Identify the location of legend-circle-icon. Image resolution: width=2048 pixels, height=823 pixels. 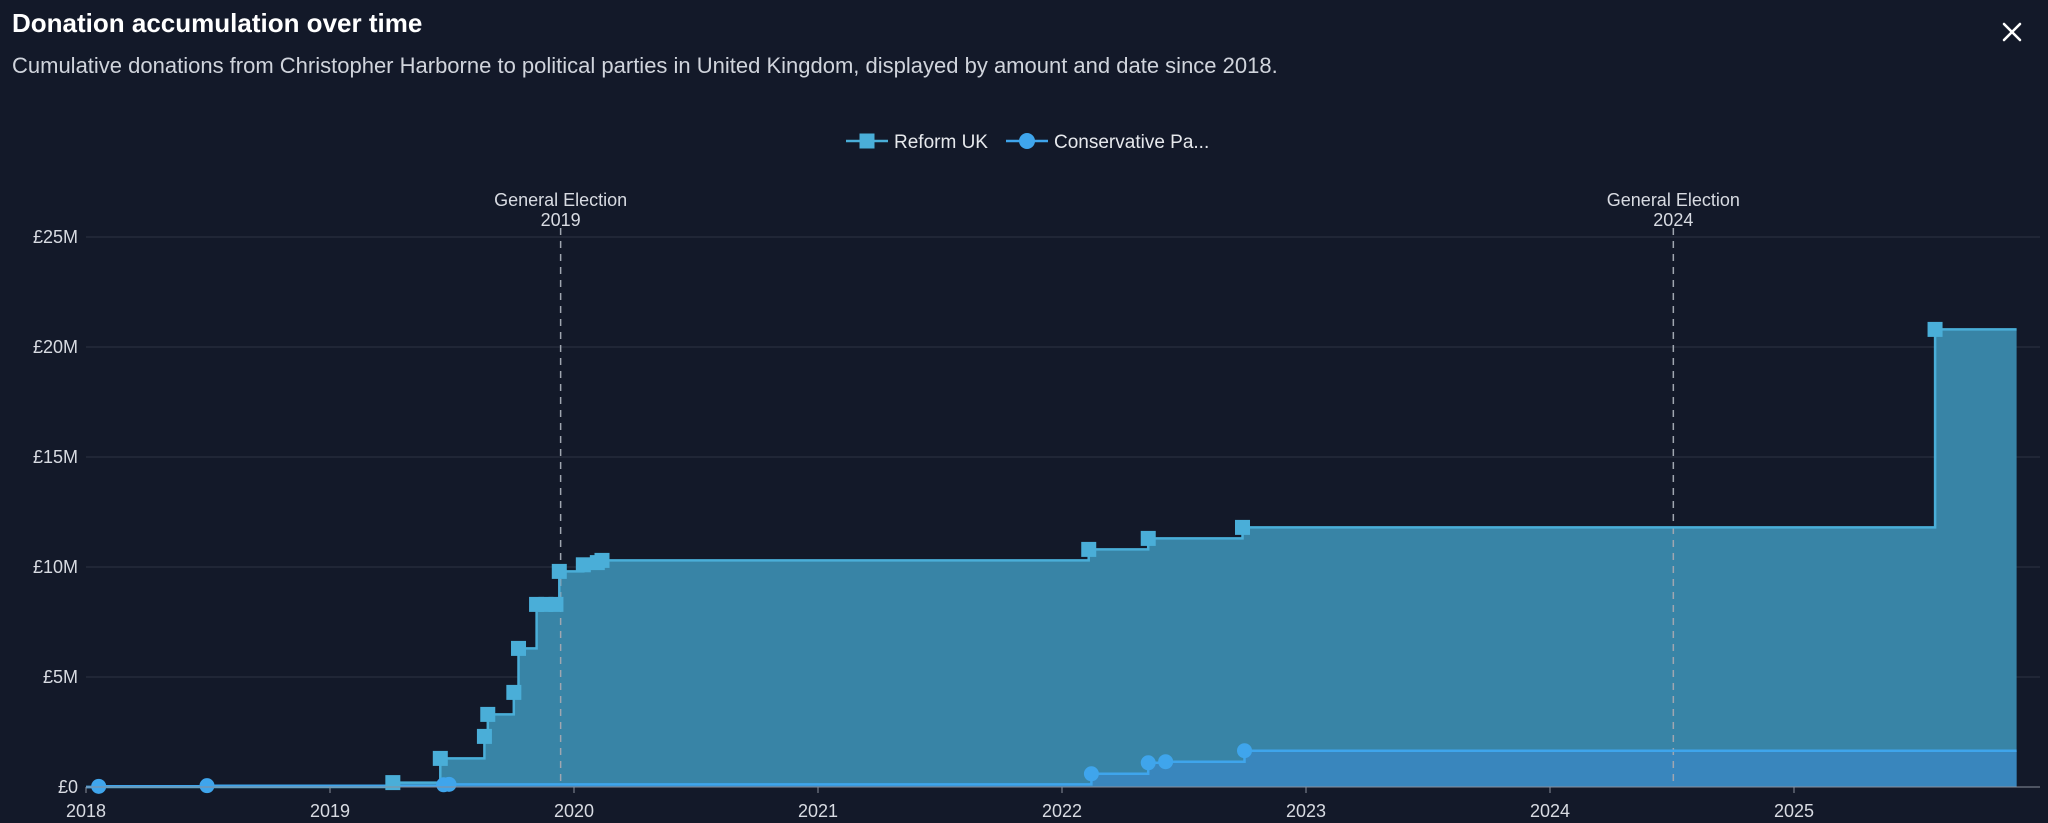
(1027, 141).